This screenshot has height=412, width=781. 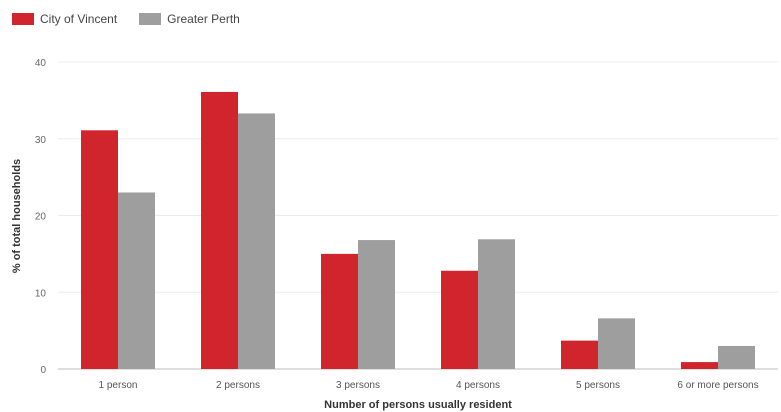 I want to click on bar-greater-perth-5-persons, so click(x=616, y=343).